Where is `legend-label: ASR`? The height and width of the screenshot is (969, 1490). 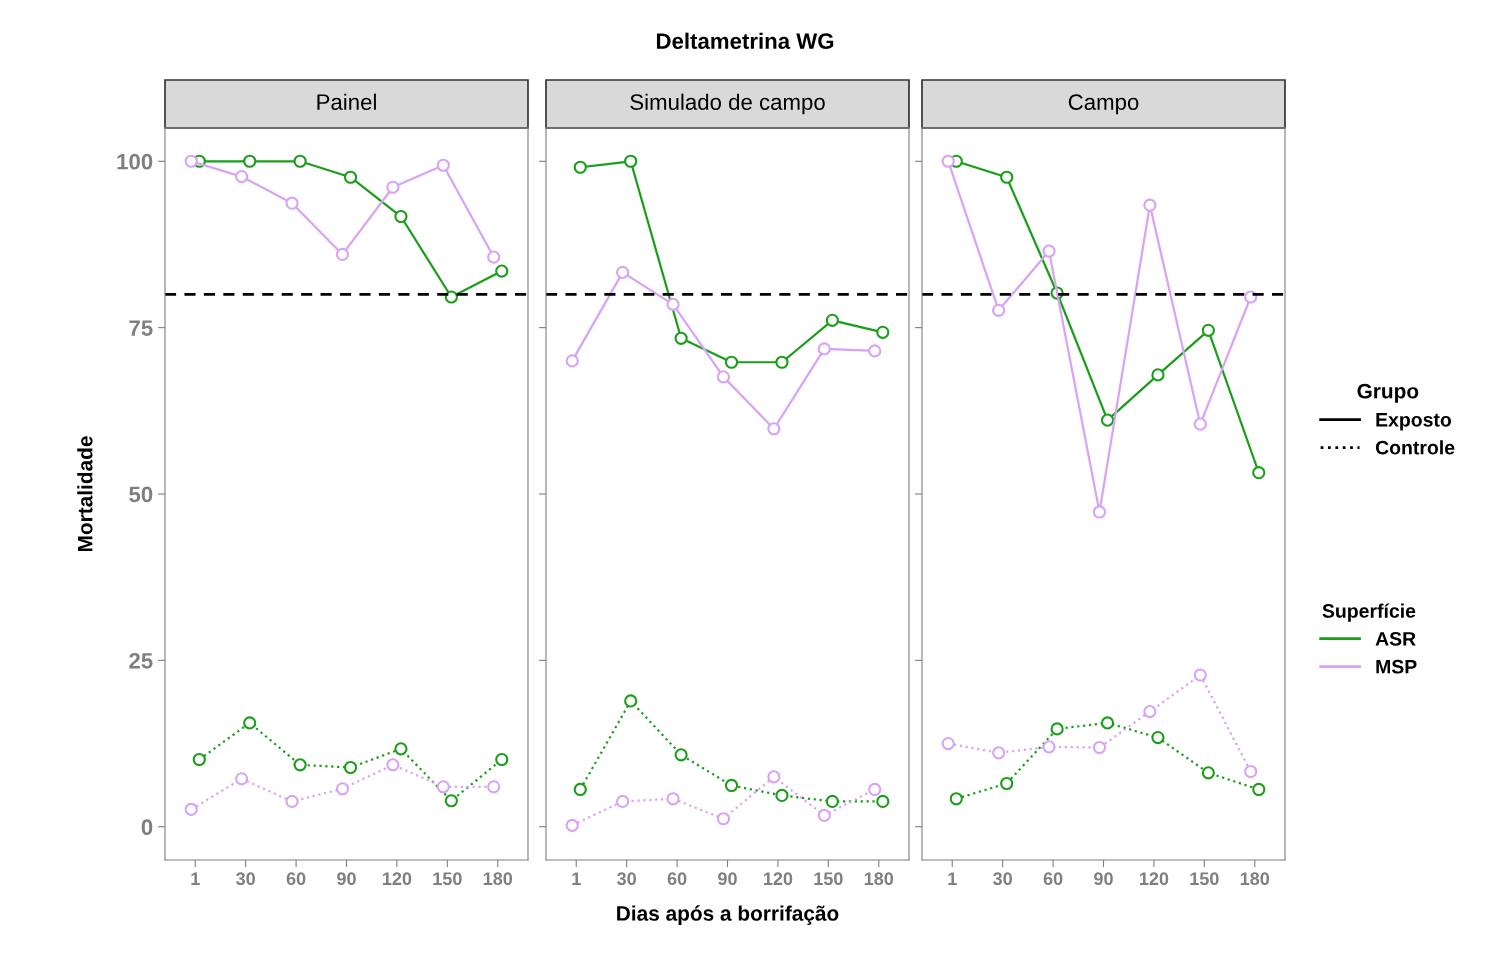 legend-label: ASR is located at coordinates (1395, 638).